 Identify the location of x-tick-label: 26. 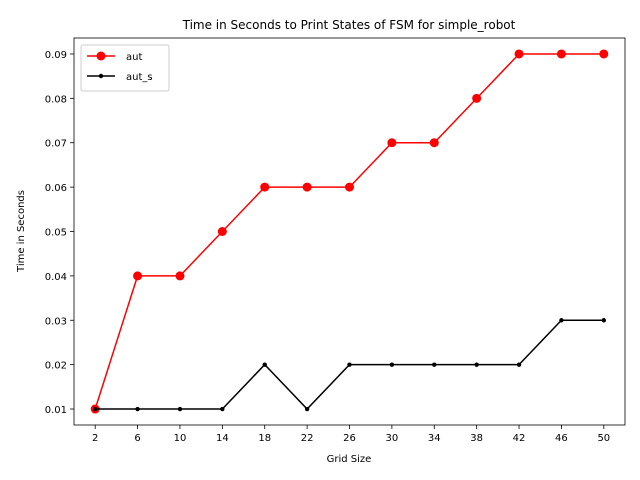
(349, 438).